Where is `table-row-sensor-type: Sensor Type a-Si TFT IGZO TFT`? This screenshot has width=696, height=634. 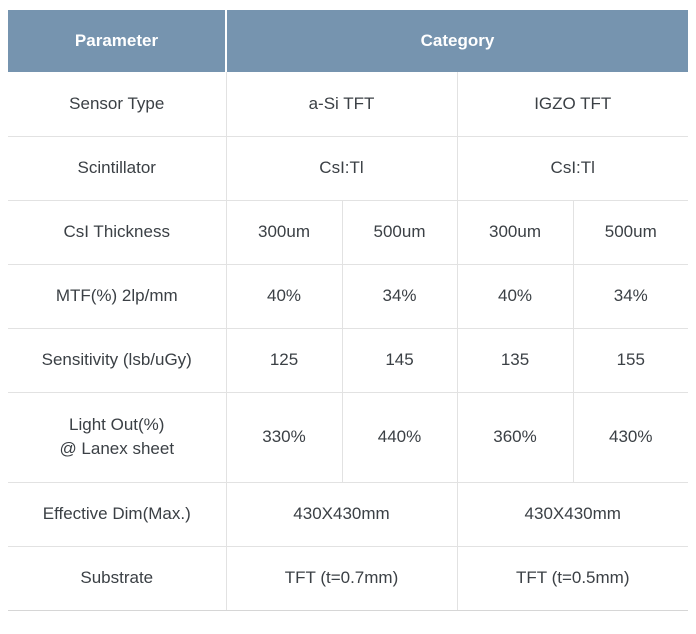
table-row-sensor-type: Sensor Type a-Si TFT IGZO TFT is located at coordinates (348, 104).